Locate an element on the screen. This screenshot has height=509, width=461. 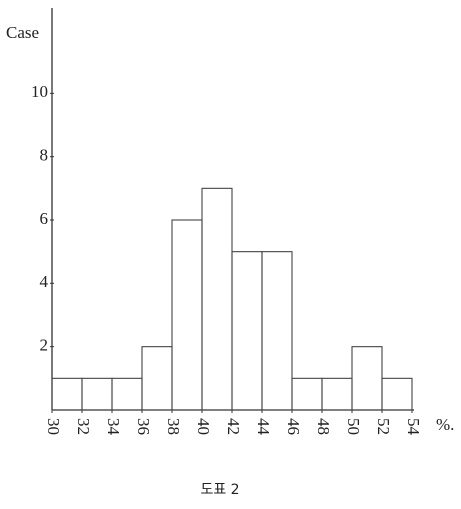
y-tick-label: 8 is located at coordinates (44, 155).